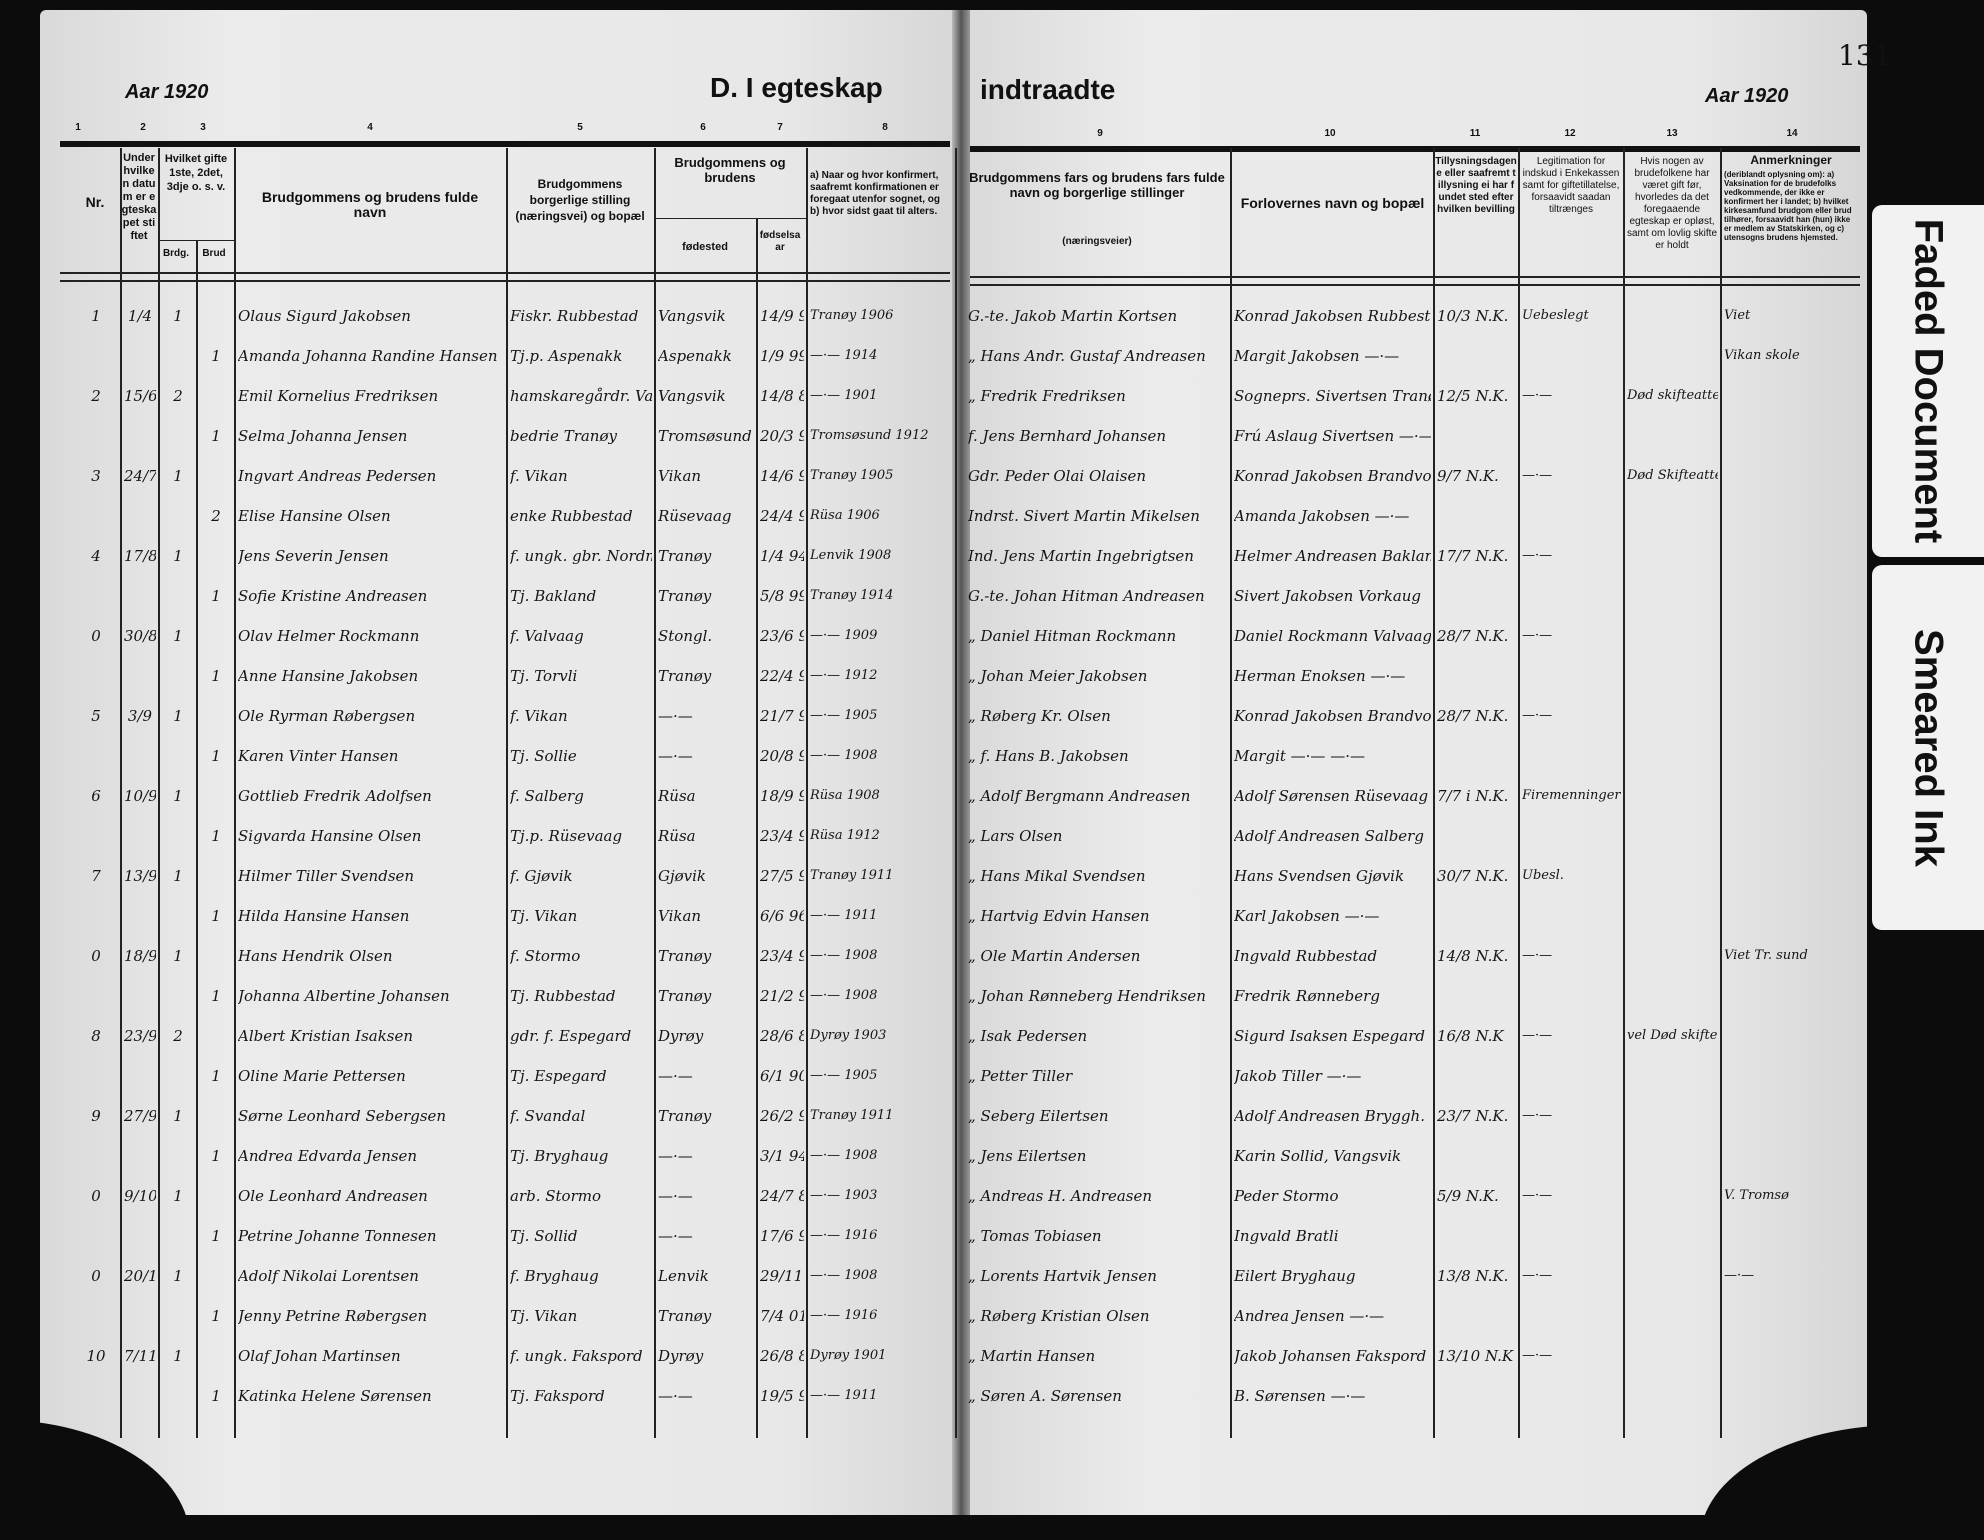  What do you see at coordinates (1928, 747) in the screenshot?
I see `side-tab-smeared-ink: Smeared Ink` at bounding box center [1928, 747].